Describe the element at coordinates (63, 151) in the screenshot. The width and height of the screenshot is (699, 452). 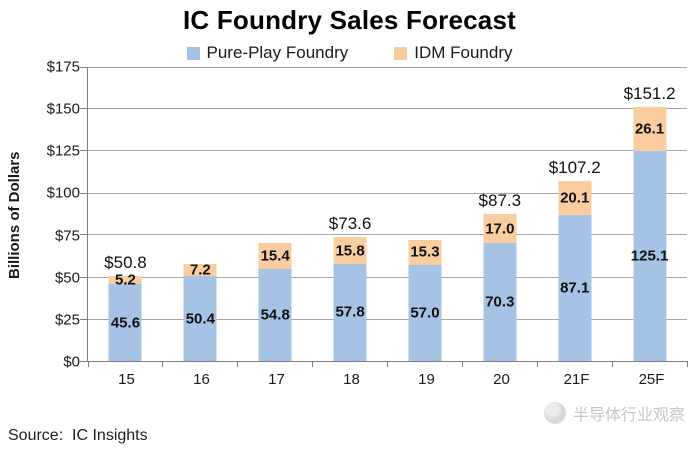
I see `y-tick-label: $125` at that location.